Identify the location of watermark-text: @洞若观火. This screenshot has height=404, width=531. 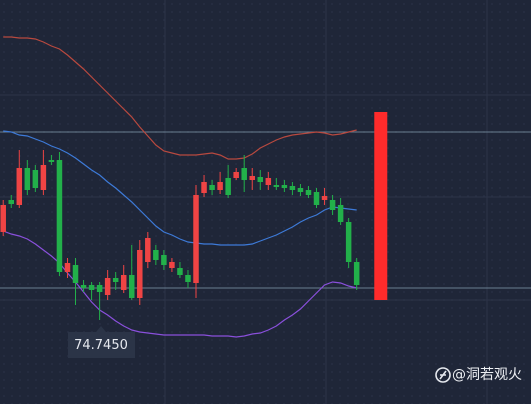
(487, 375).